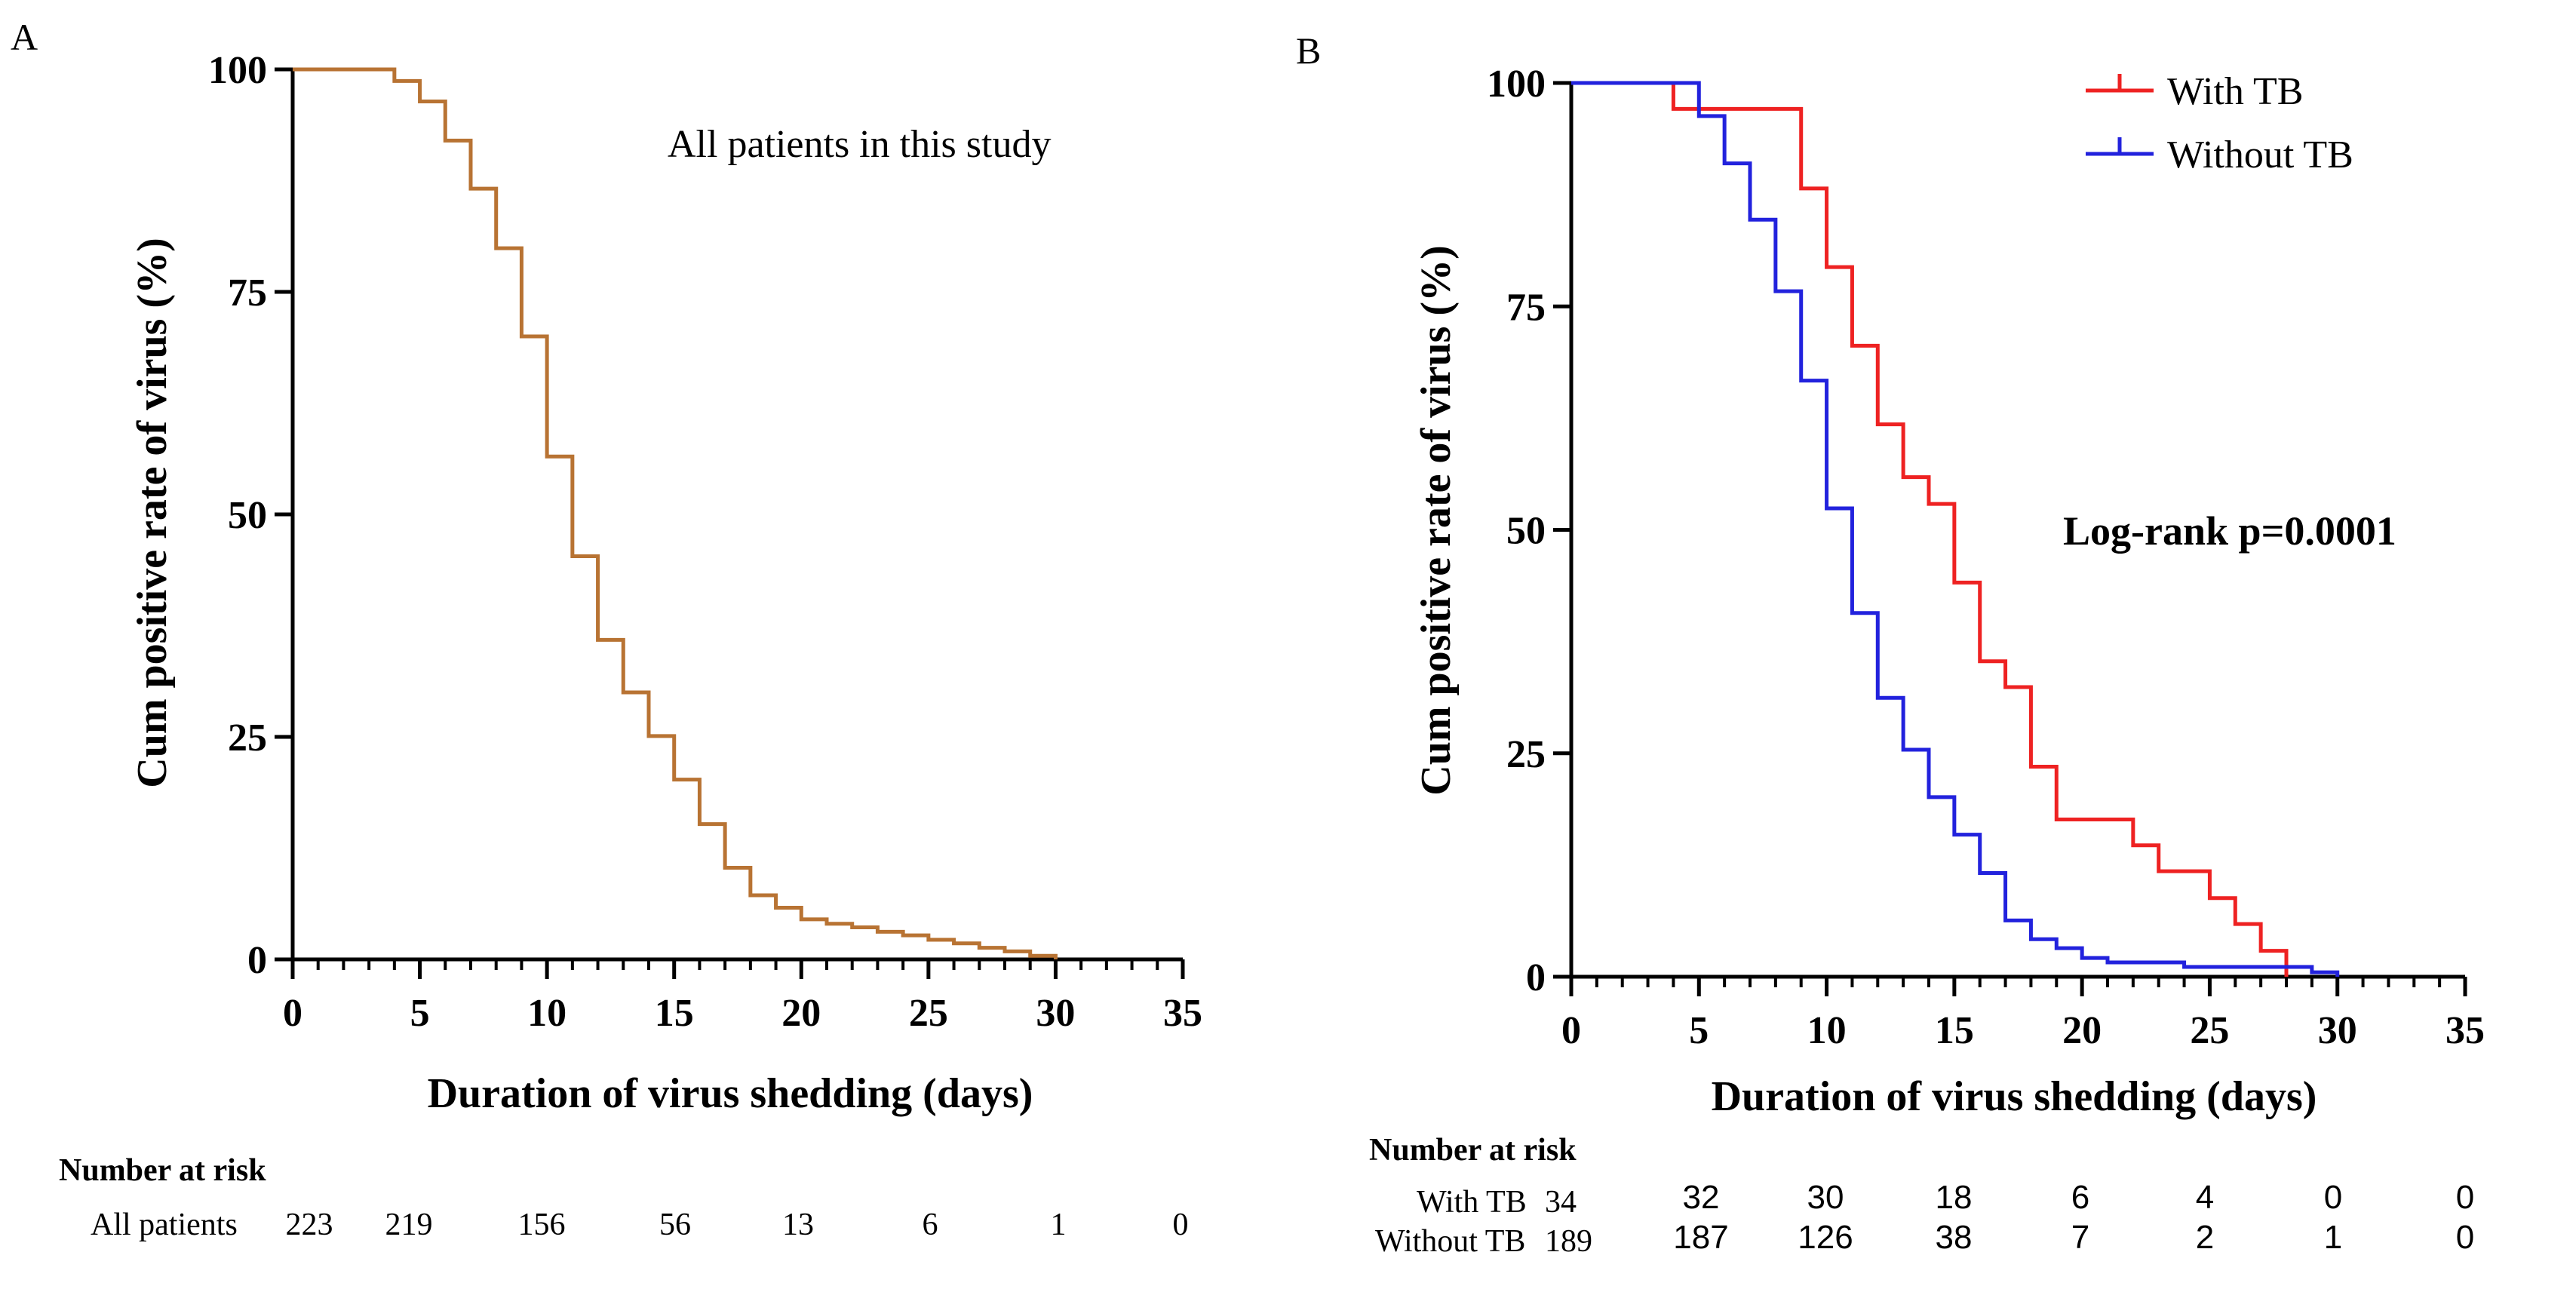  What do you see at coordinates (309, 1225) in the screenshot?
I see `panel-a-risk-value: 223` at bounding box center [309, 1225].